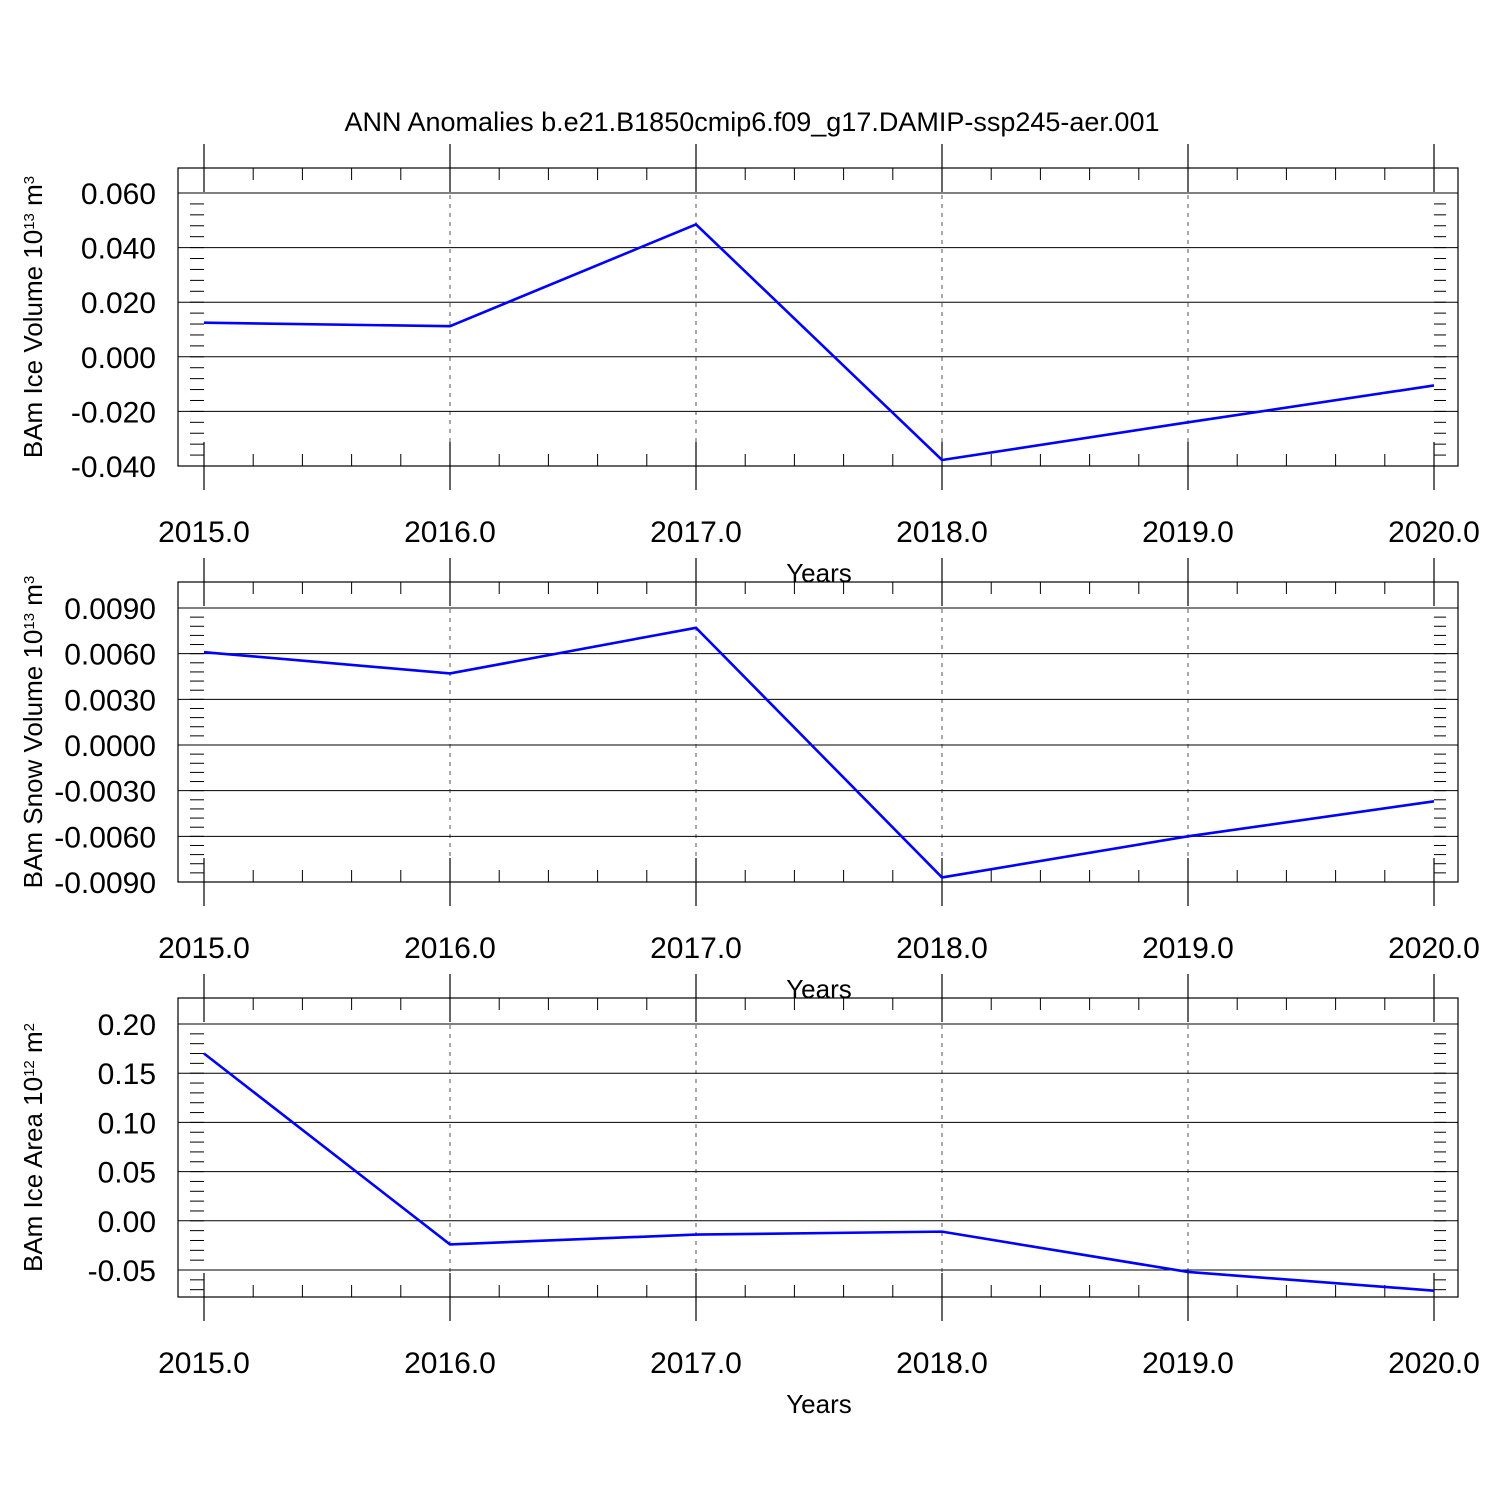  What do you see at coordinates (118, 358) in the screenshot?
I see `y-tick-label: 0.000` at bounding box center [118, 358].